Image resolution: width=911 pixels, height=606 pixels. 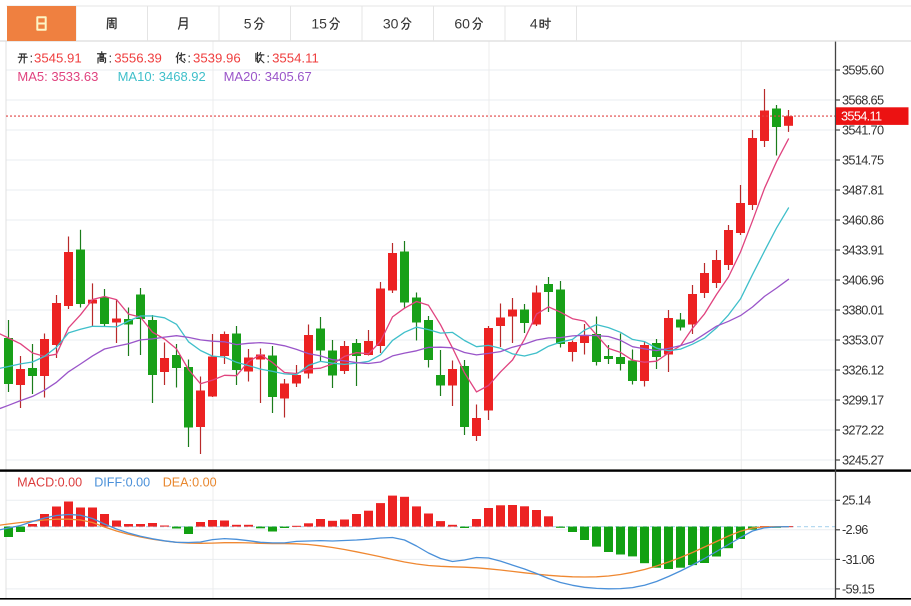 I want to click on svg-text: DIFF:0.00, so click(x=122, y=483).